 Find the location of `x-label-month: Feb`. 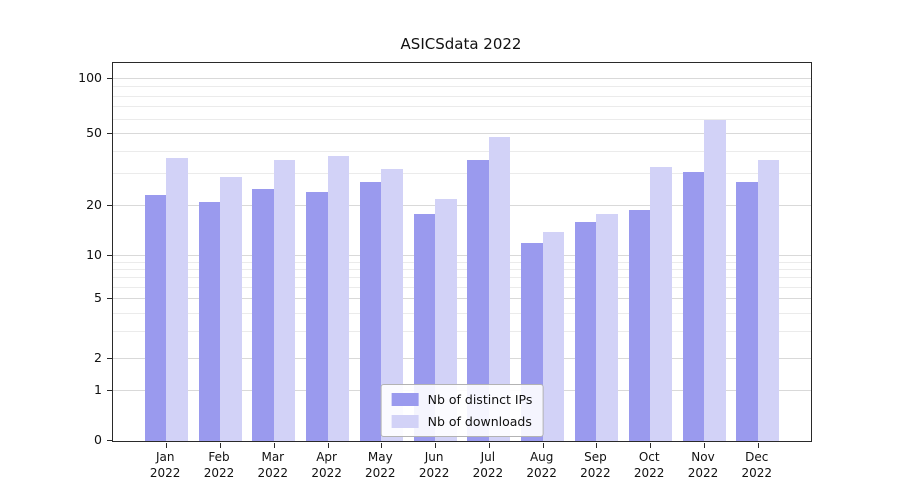

x-label-month: Feb is located at coordinates (219, 457).